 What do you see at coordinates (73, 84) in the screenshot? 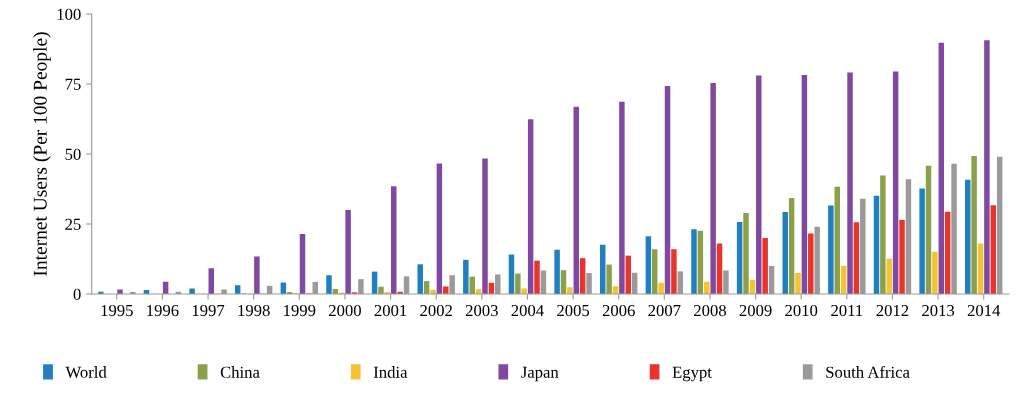
I see `y-tick-label: 75` at bounding box center [73, 84].